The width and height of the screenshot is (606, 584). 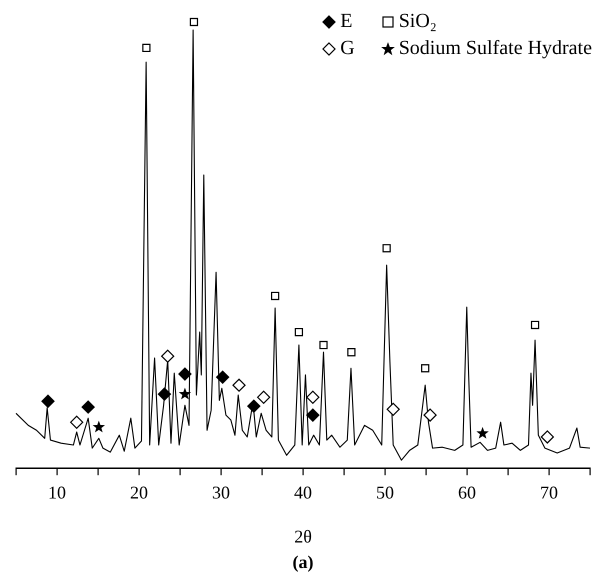 What do you see at coordinates (221, 492) in the screenshot?
I see `x-tick-label: 30` at bounding box center [221, 492].